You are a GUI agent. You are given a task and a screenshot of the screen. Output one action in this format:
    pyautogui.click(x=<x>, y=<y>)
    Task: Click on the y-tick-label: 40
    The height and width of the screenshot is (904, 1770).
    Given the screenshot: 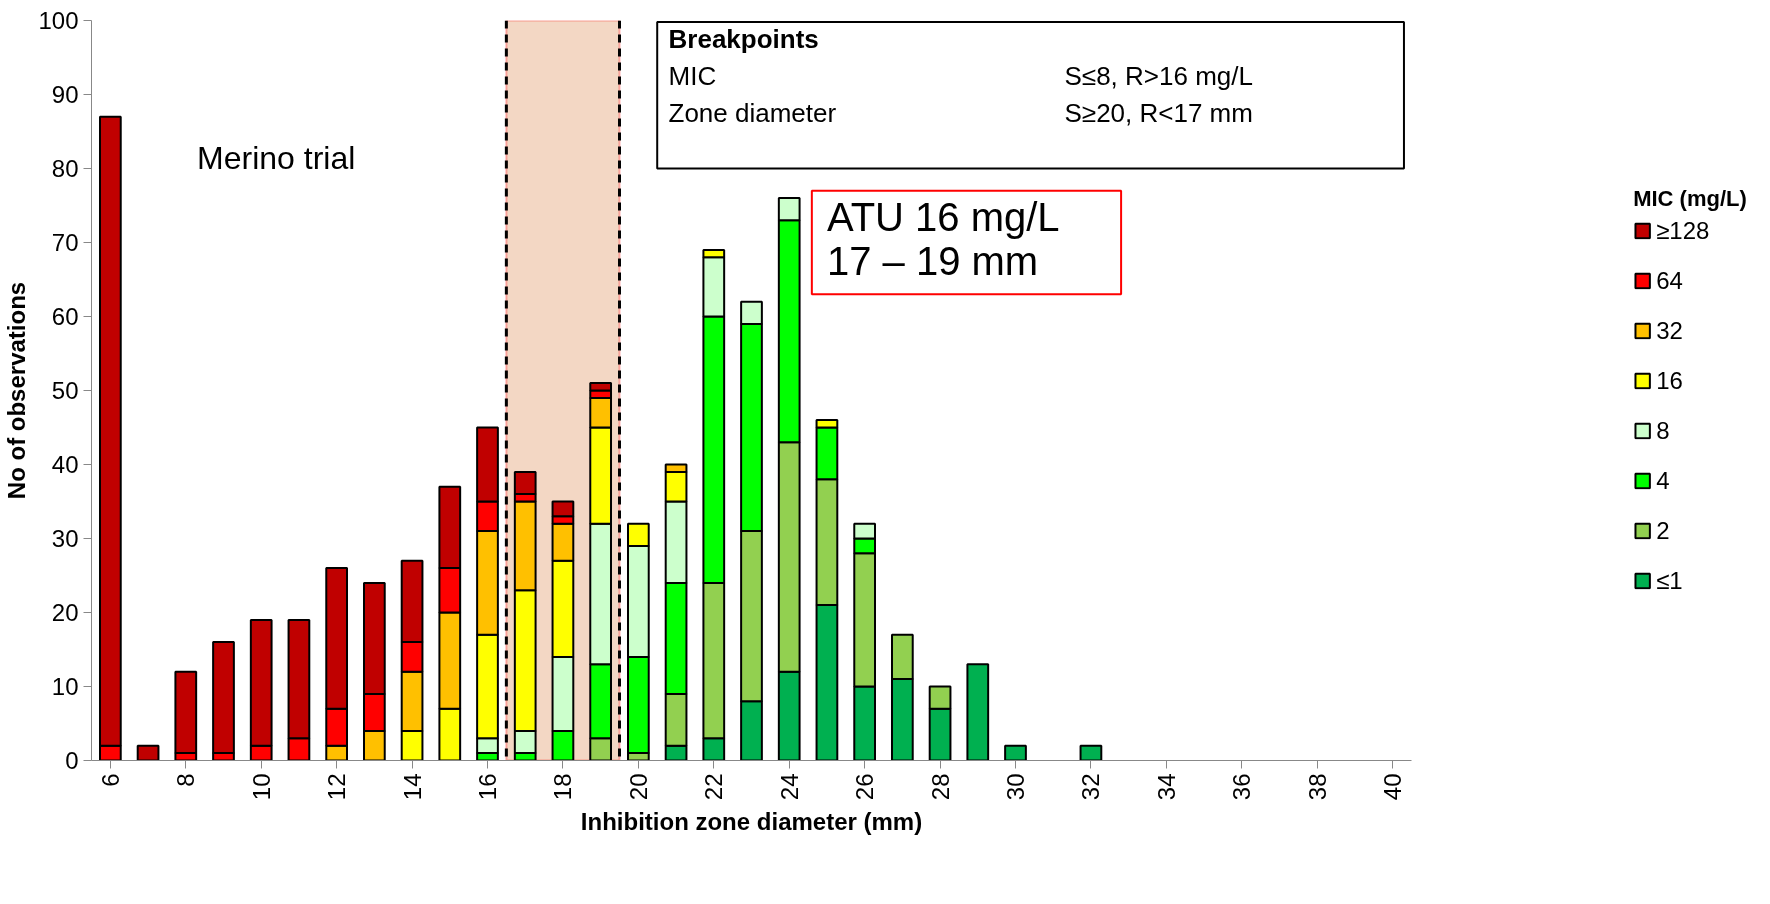 What is the action you would take?
    pyautogui.click(x=65, y=464)
    